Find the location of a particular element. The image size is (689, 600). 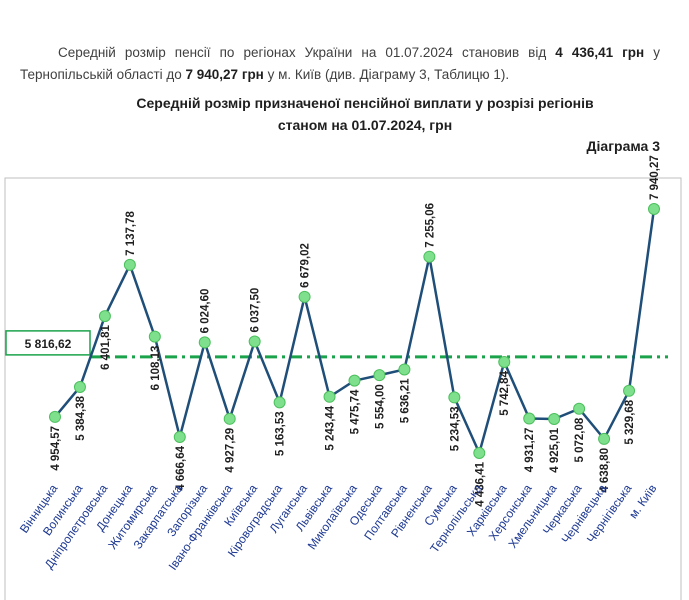

data-label: 4 666,64 is located at coordinates (181, 467).